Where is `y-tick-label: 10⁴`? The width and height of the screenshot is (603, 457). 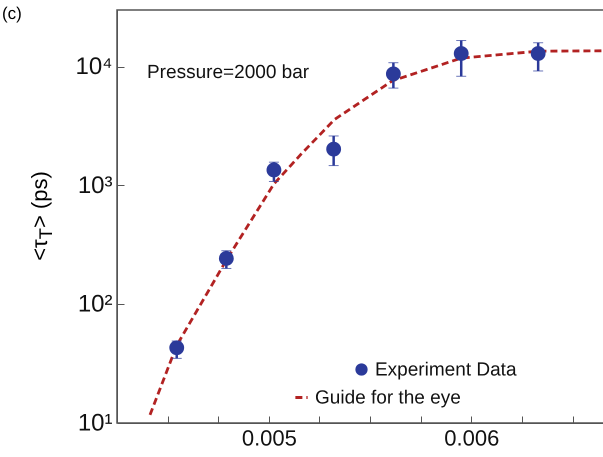 y-tick-label: 10⁴ is located at coordinates (93, 66).